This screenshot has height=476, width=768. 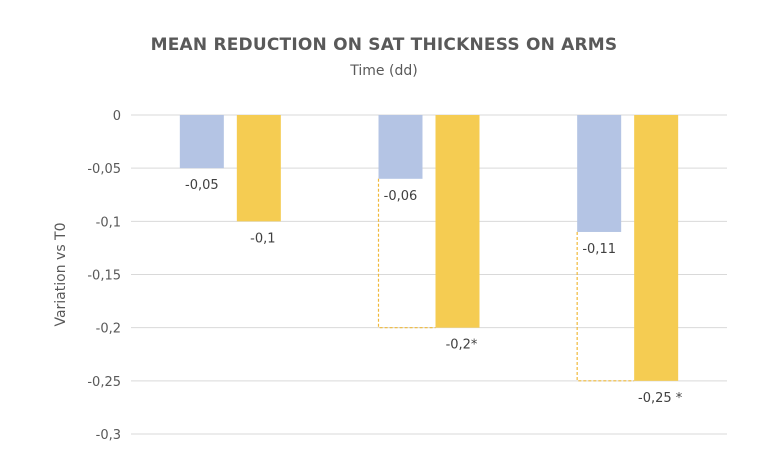 I want to click on y-tick-label: 0, so click(x=117, y=116).